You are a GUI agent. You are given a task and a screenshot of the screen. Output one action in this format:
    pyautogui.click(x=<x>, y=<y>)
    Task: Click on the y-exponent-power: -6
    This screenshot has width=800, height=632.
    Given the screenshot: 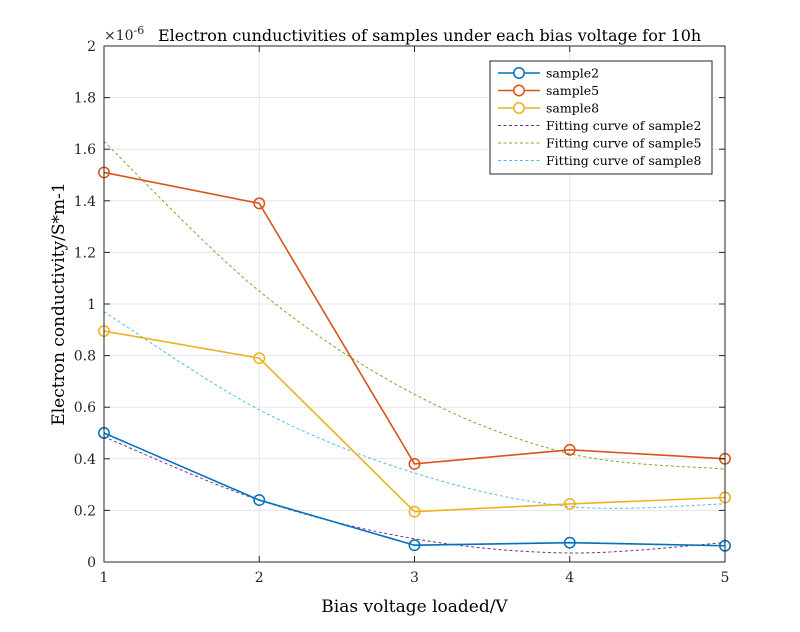 What is the action you would take?
    pyautogui.click(x=139, y=30)
    